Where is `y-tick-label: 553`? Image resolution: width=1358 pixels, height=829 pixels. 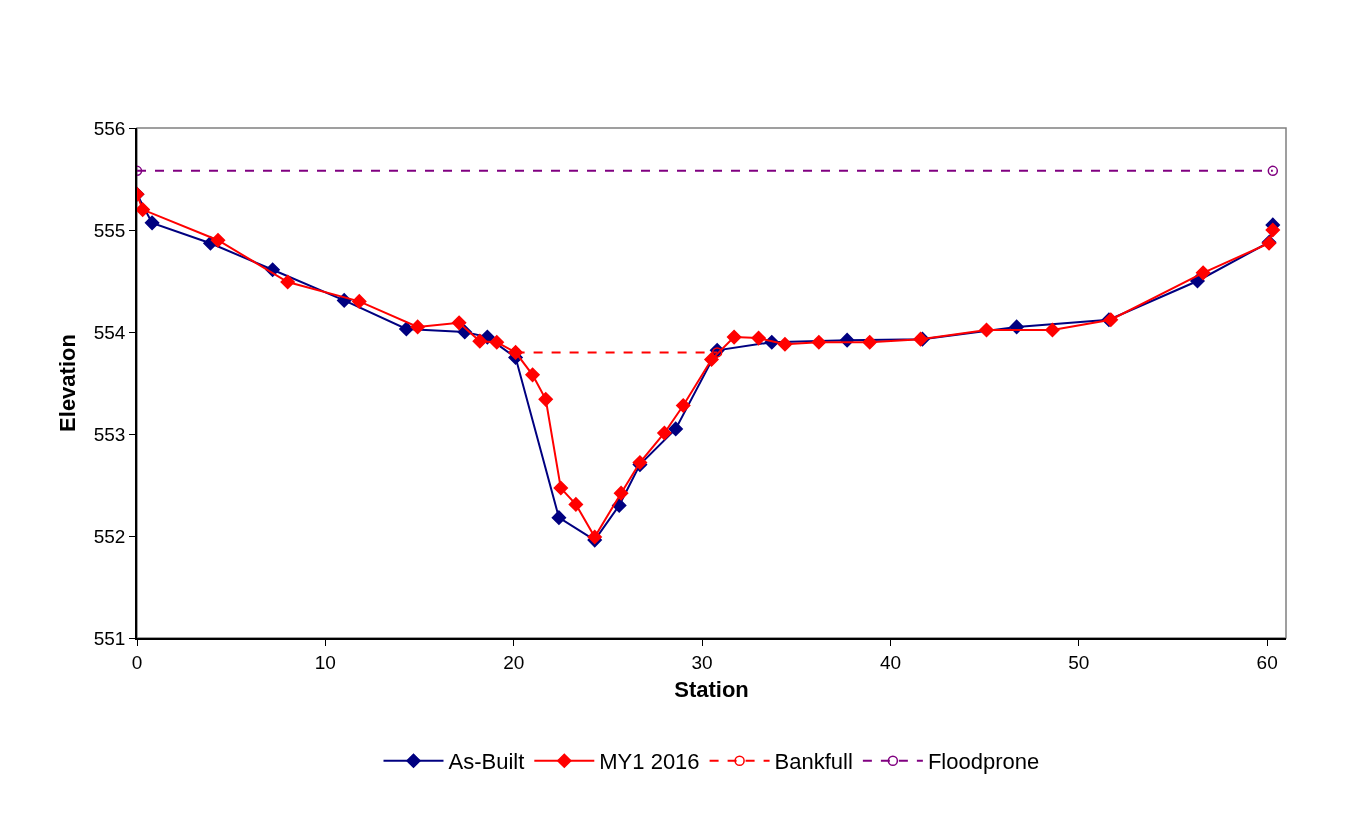 y-tick-label: 553 is located at coordinates (109, 434).